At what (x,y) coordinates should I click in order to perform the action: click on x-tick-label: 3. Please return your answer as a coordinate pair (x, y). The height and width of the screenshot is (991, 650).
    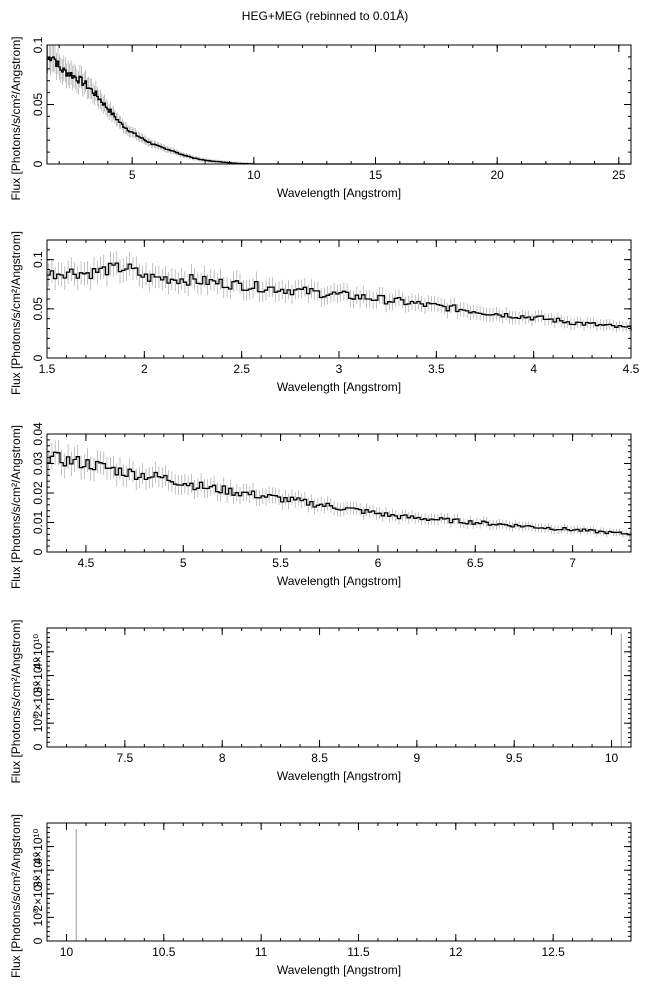
    Looking at the image, I should click on (339, 369).